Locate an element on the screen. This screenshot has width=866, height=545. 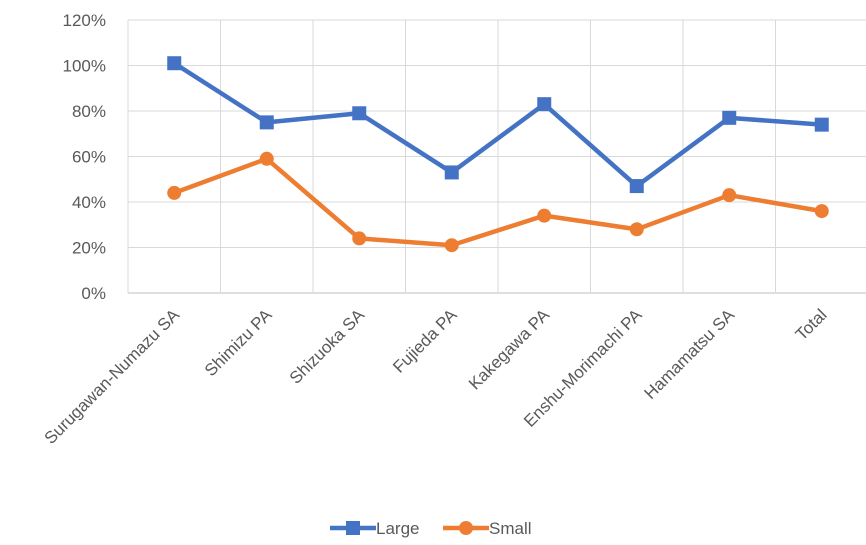
y-axis: 0% 20% 40% 60% 80% 100% 120% is located at coordinates (84, 157).